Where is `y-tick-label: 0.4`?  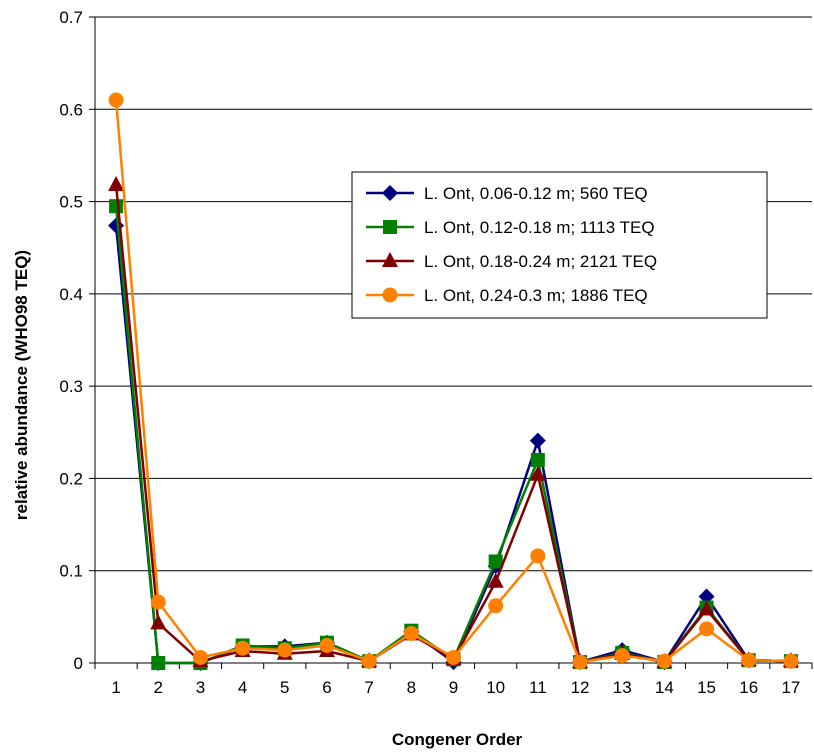 y-tick-label: 0.4 is located at coordinates (71, 294).